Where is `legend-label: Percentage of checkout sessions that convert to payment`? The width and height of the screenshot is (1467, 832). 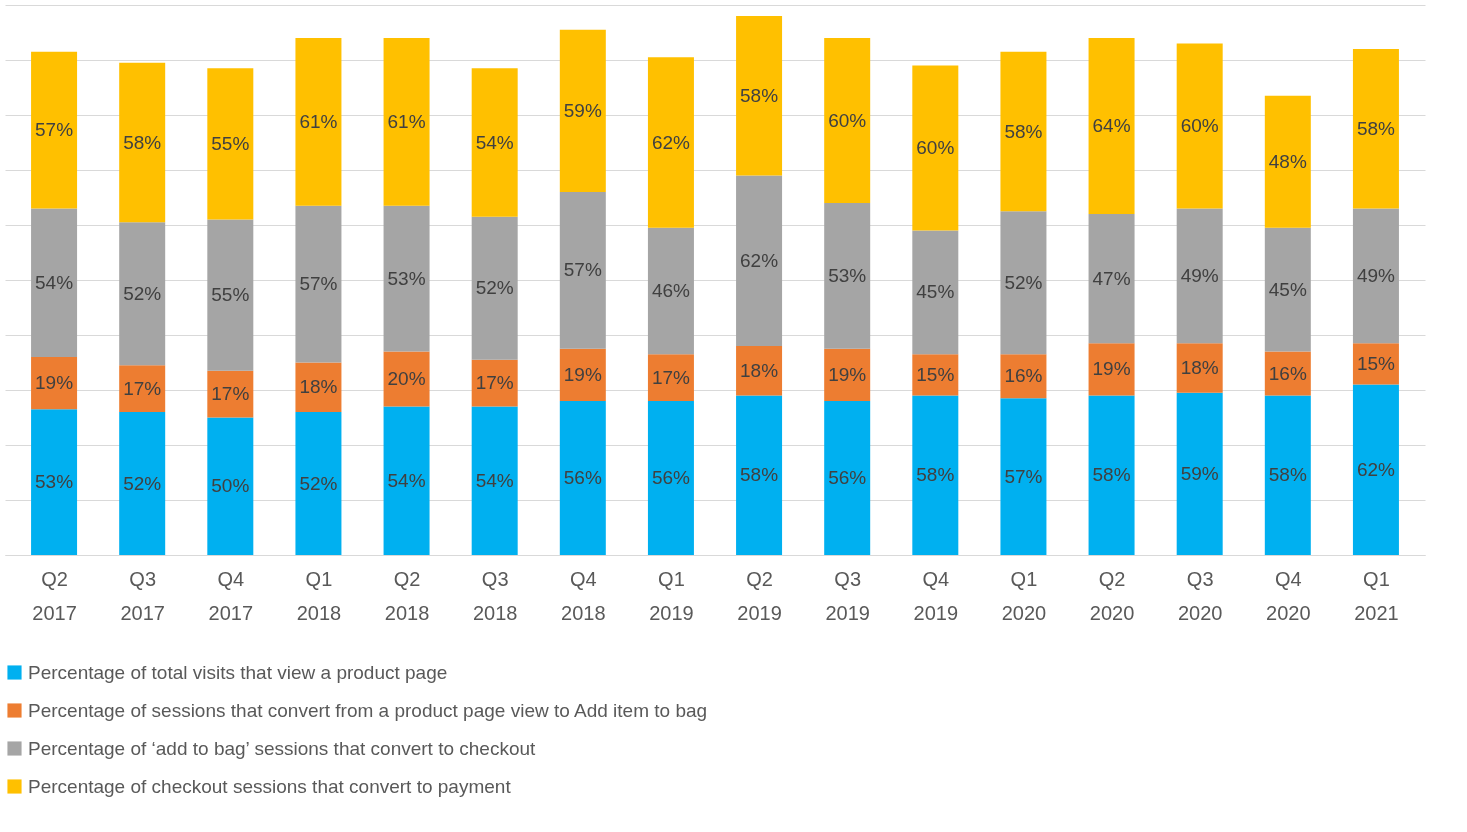 legend-label: Percentage of checkout sessions that convert to payment is located at coordinates (270, 786).